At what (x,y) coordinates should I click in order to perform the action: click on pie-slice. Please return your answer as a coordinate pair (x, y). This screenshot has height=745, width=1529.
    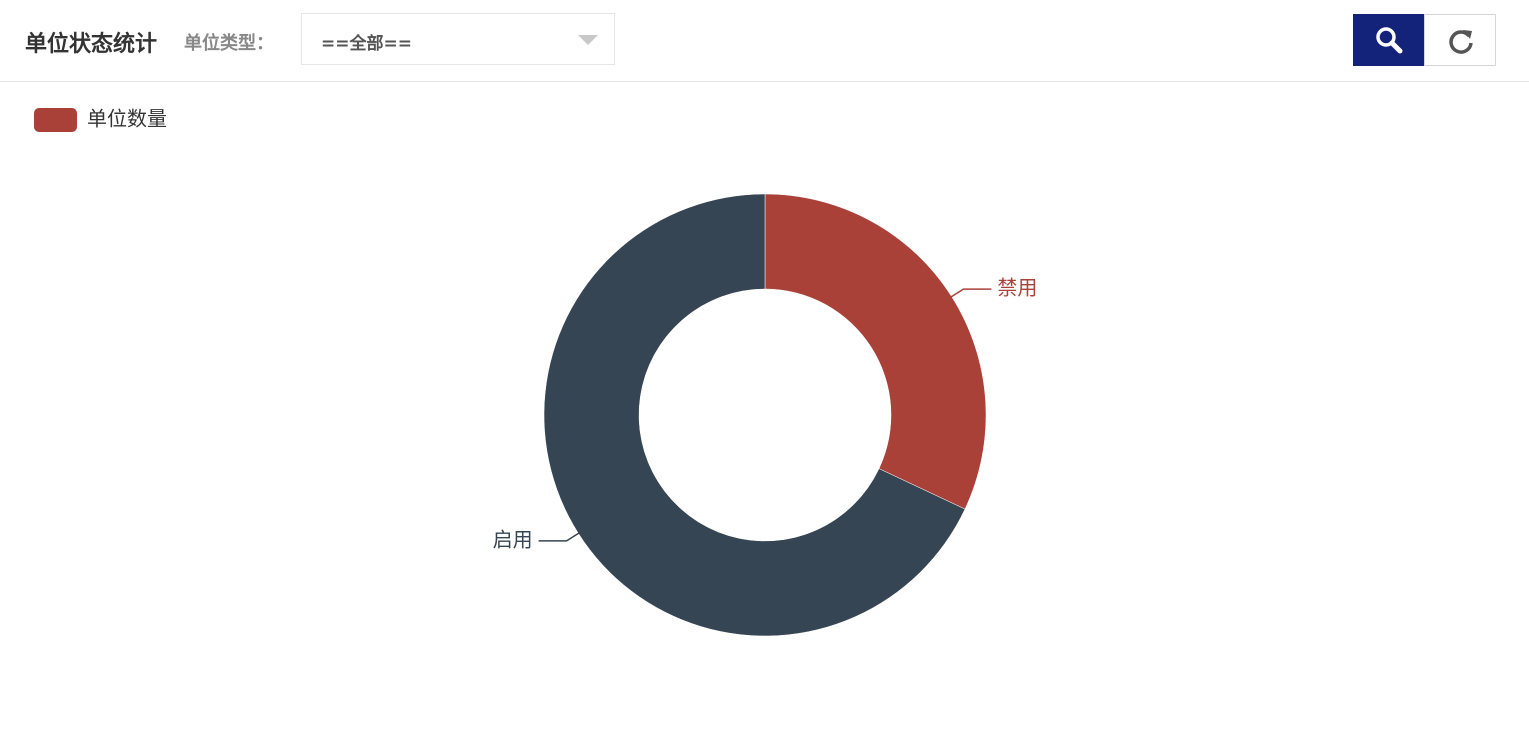
    Looking at the image, I should click on (875, 351).